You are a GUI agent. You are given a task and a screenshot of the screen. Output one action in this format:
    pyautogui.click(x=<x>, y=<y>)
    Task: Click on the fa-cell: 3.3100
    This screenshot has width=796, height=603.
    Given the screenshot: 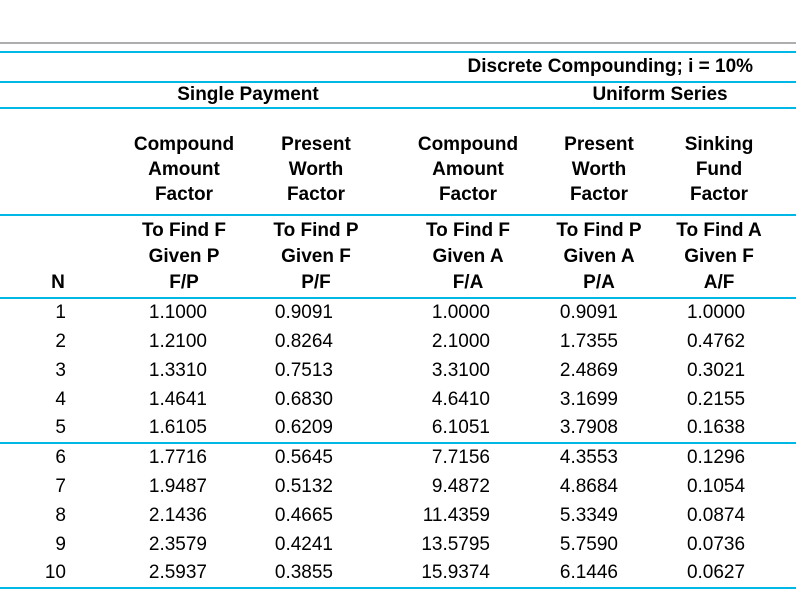 What is the action you would take?
    pyautogui.click(x=460, y=370)
    